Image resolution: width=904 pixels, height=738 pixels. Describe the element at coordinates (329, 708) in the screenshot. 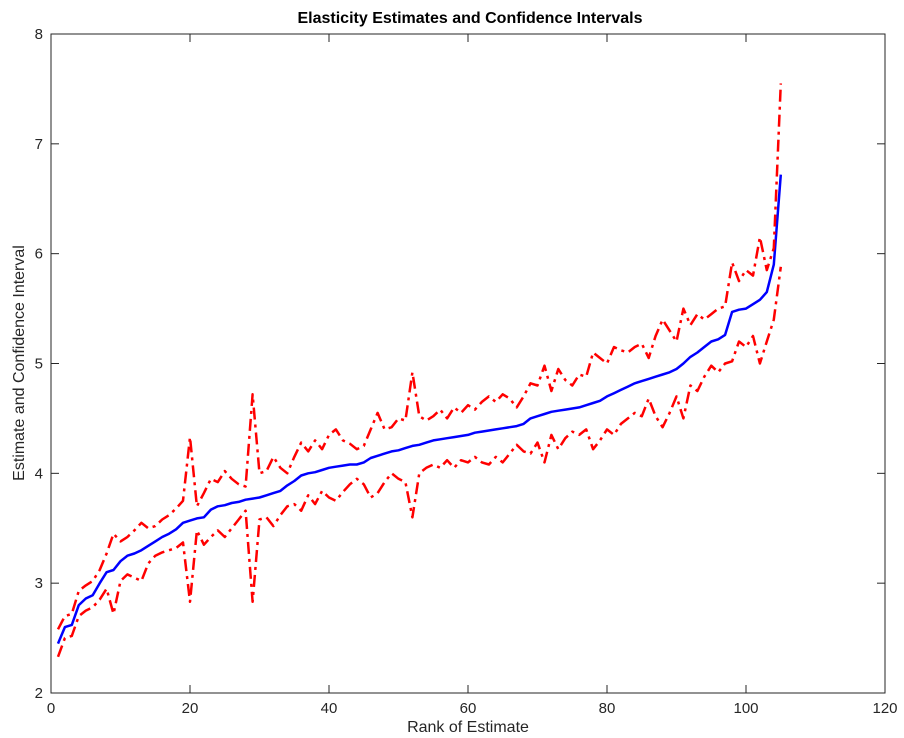

I see `x-tick-label: 40` at that location.